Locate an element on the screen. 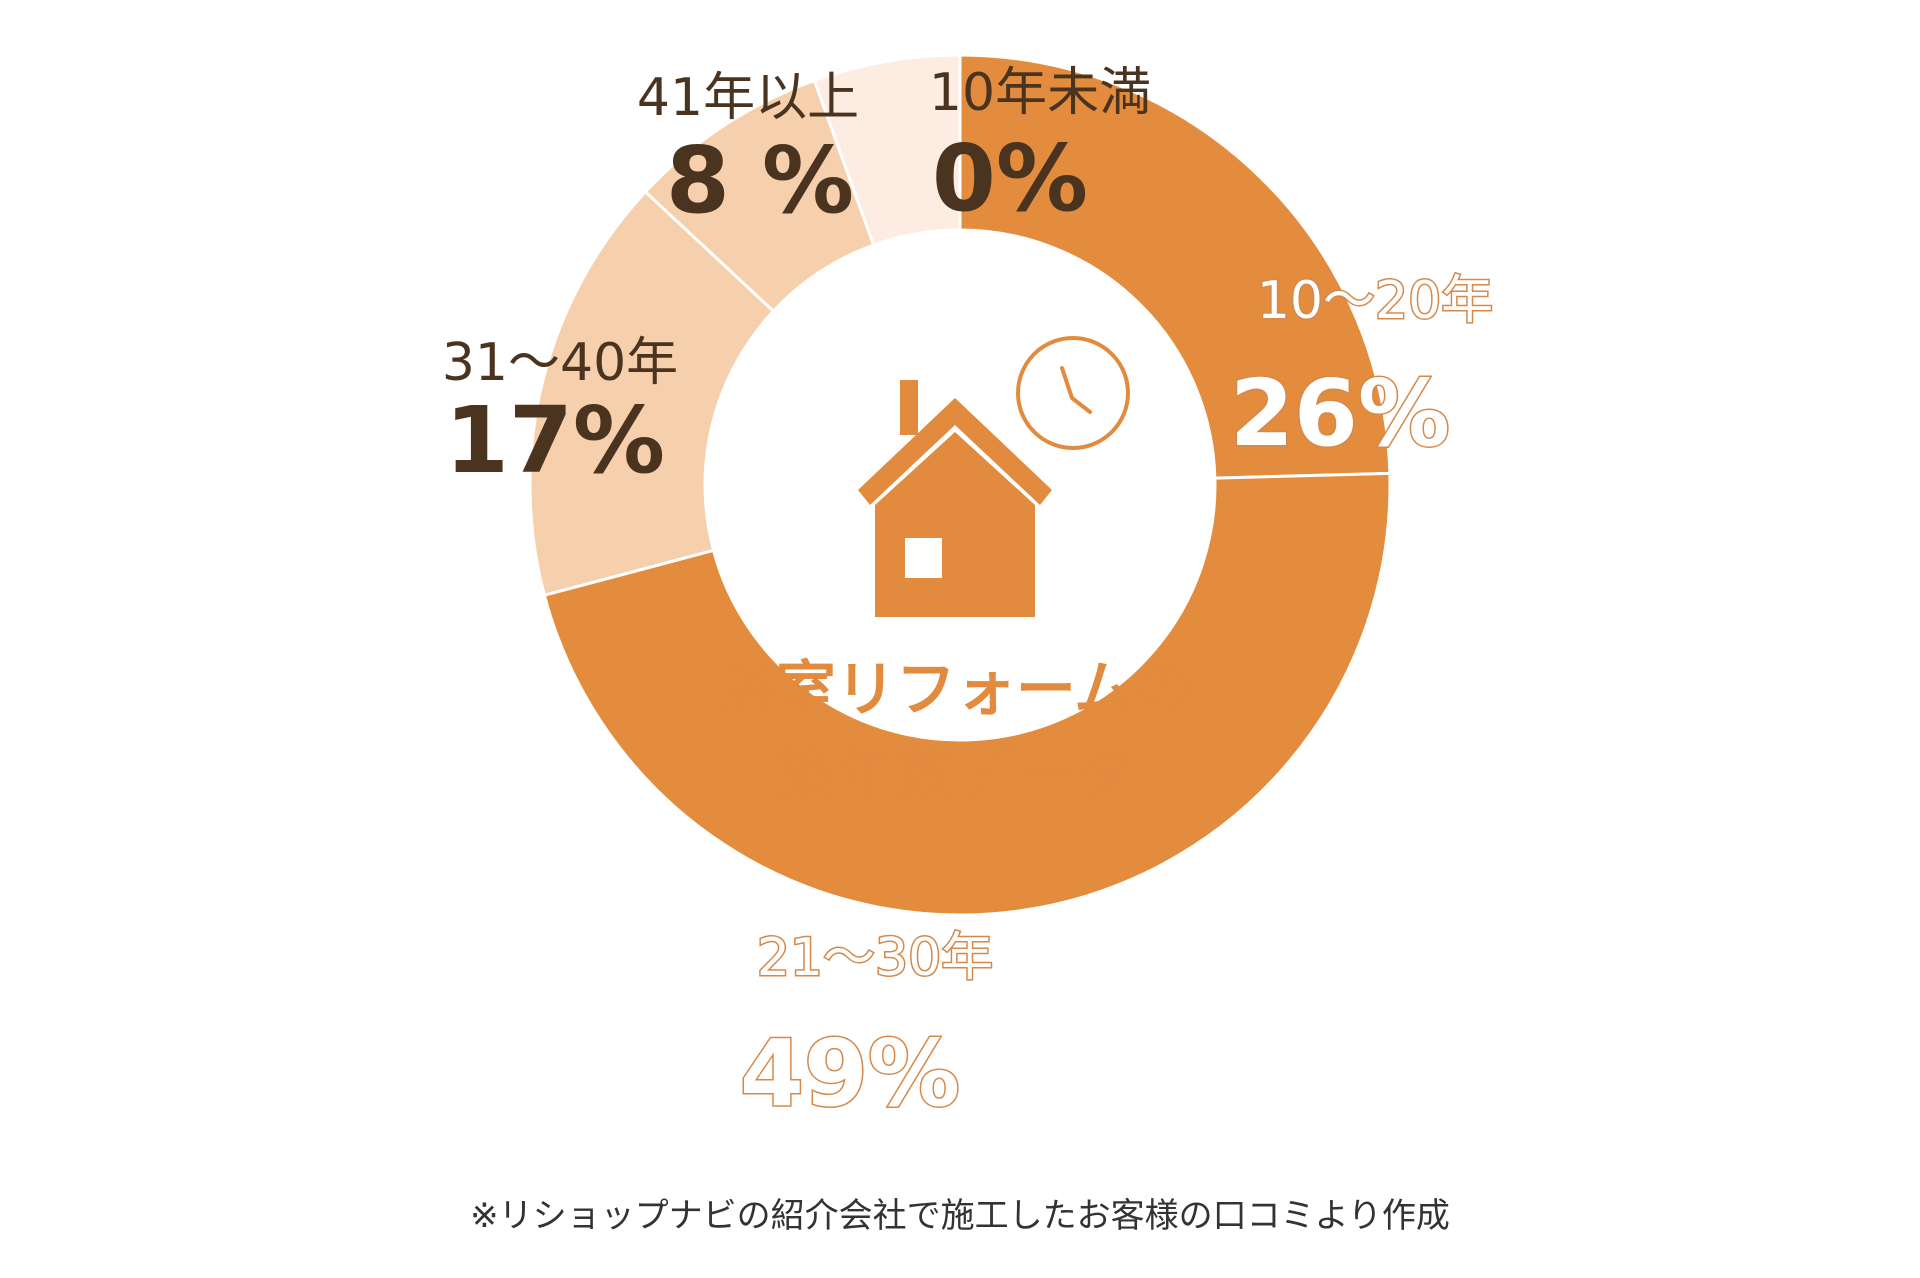  center-title-line2: 築年数データ is located at coordinates (955, 775).